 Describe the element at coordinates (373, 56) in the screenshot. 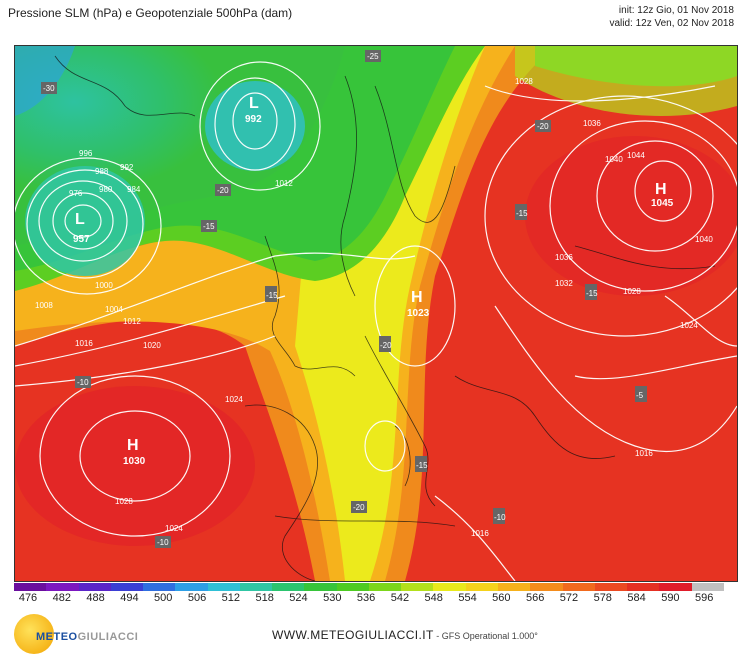

I see `temp-label: -25` at that location.